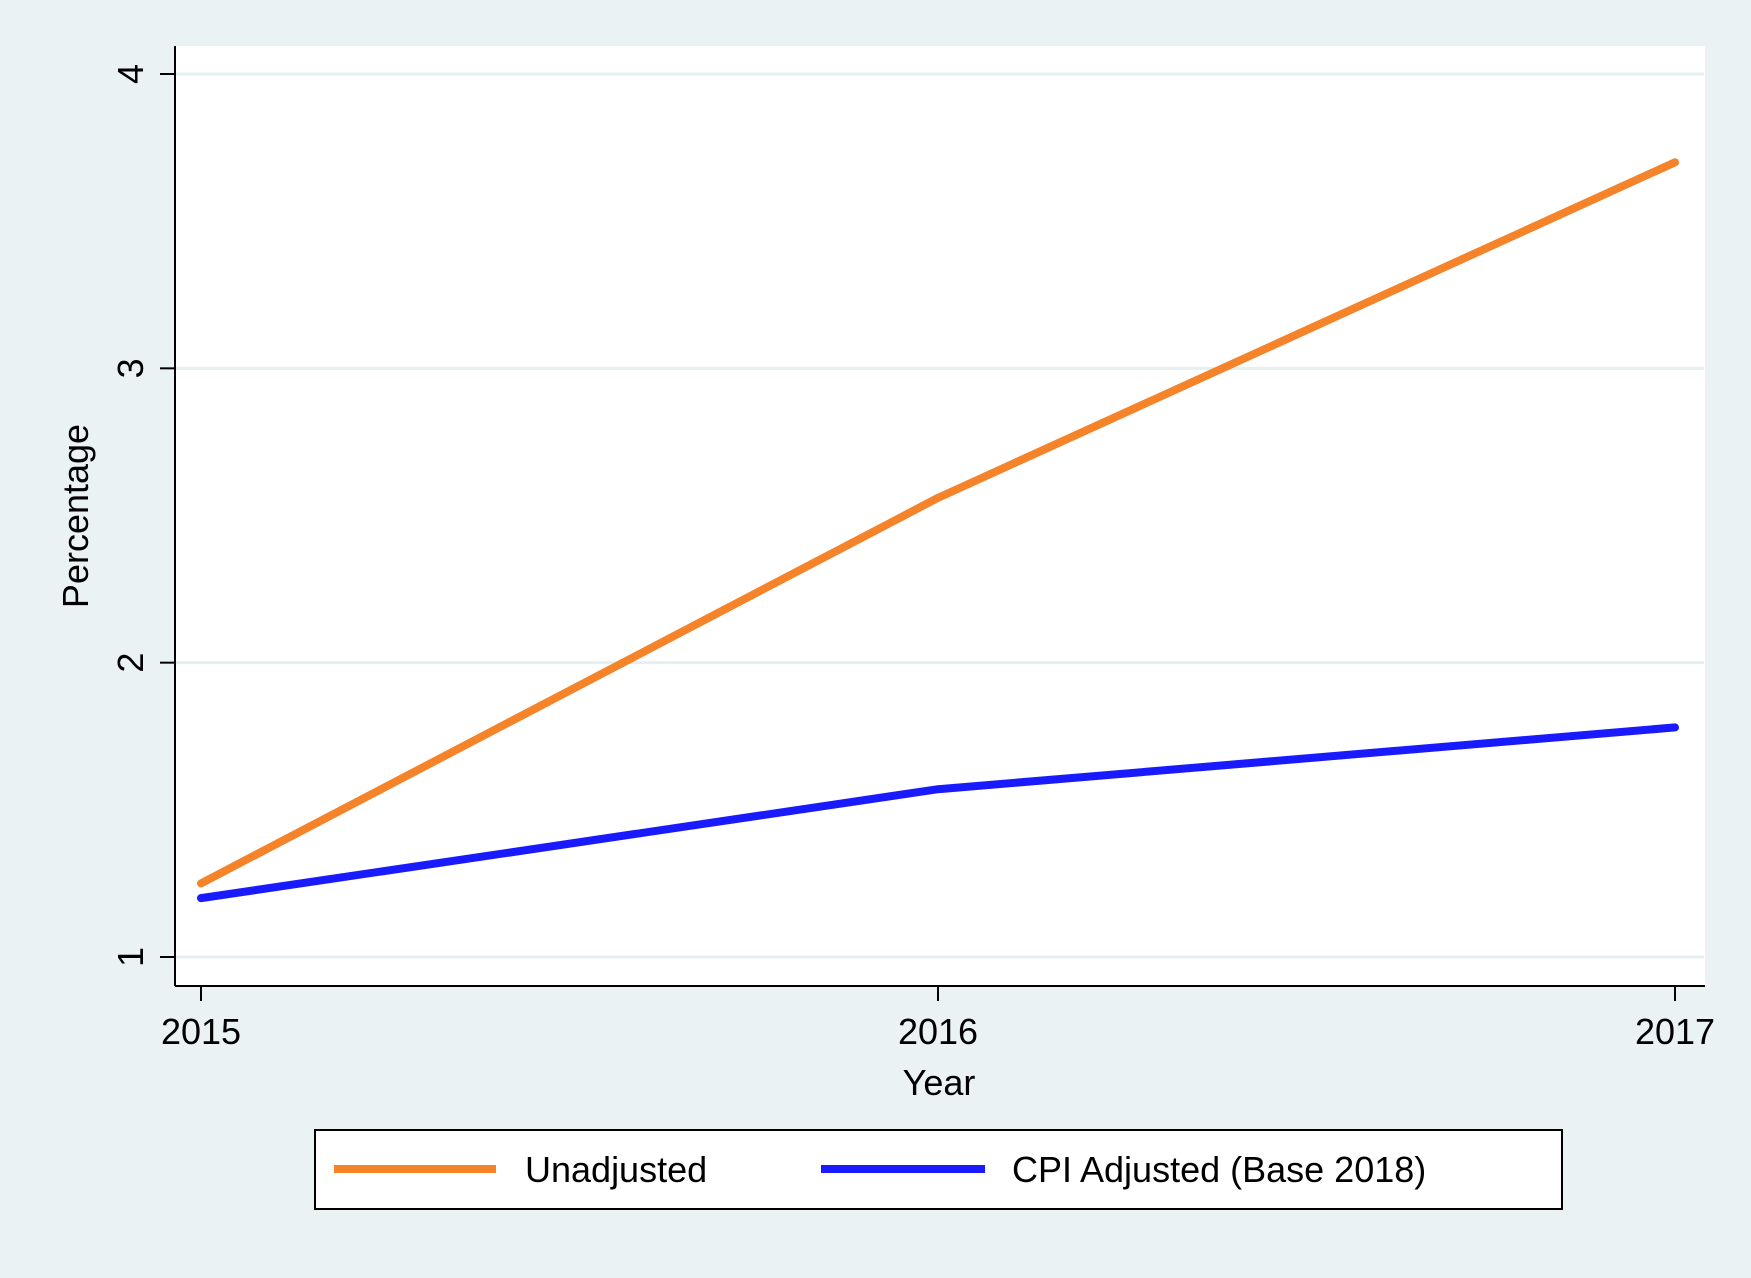 This screenshot has width=1751, height=1278. I want to click on legend-label-cpi-adjusted: CPI Adjusted (Base 2018), so click(1219, 1169).